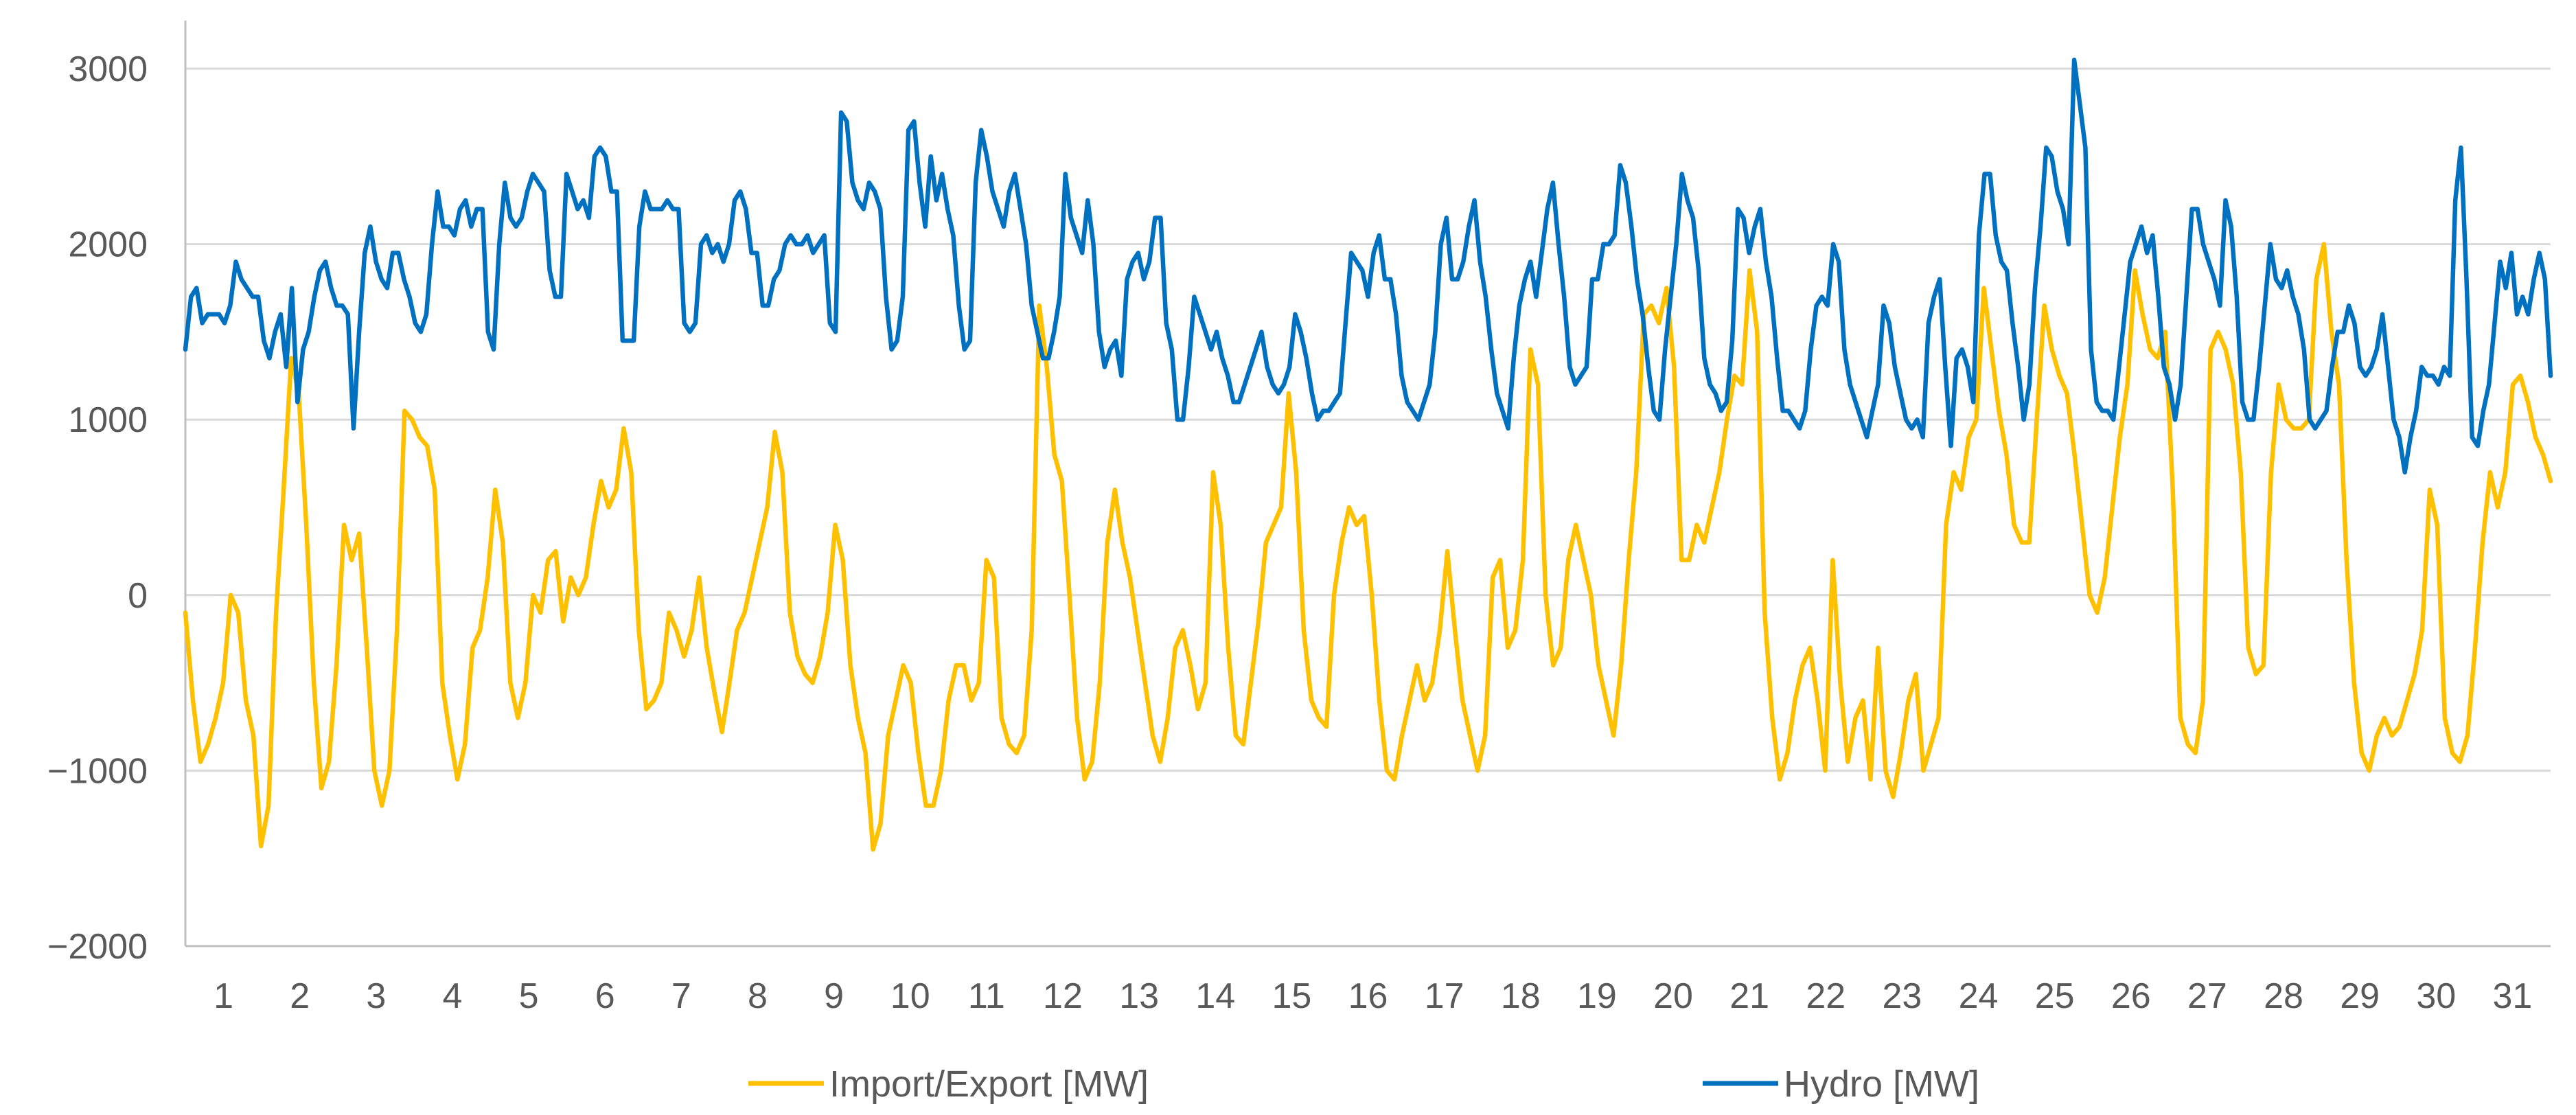 The image size is (2576, 1115). I want to click on x-tick-label: 13, so click(1139, 996).